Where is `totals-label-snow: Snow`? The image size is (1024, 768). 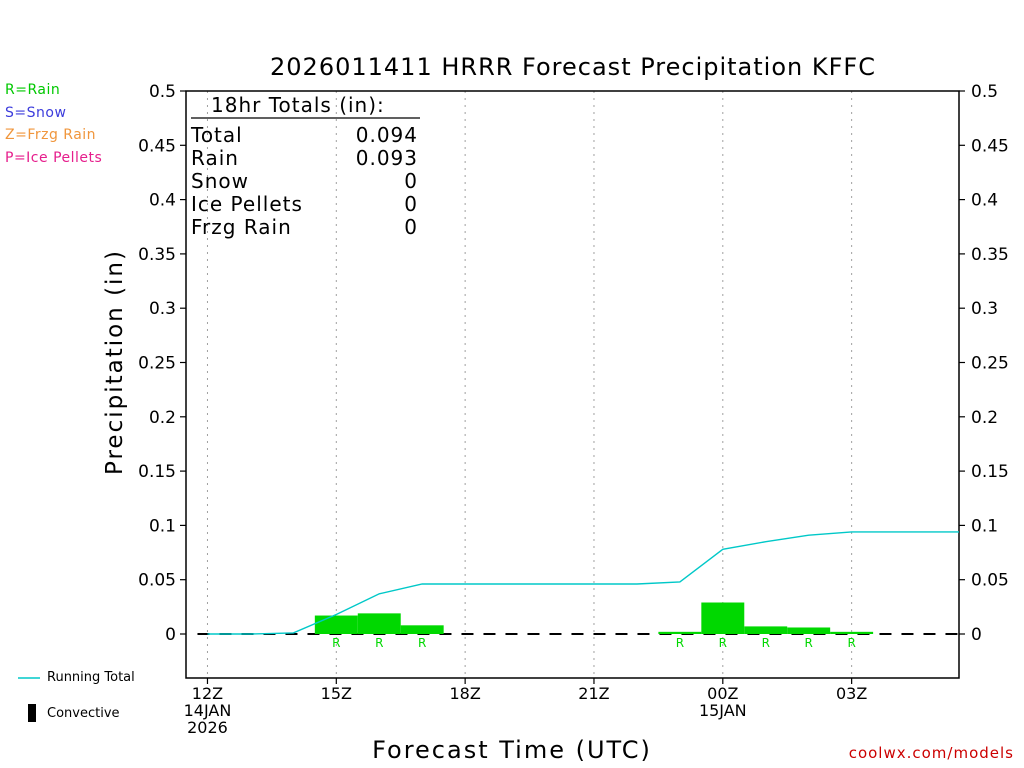
totals-label-snow: Snow is located at coordinates (220, 181).